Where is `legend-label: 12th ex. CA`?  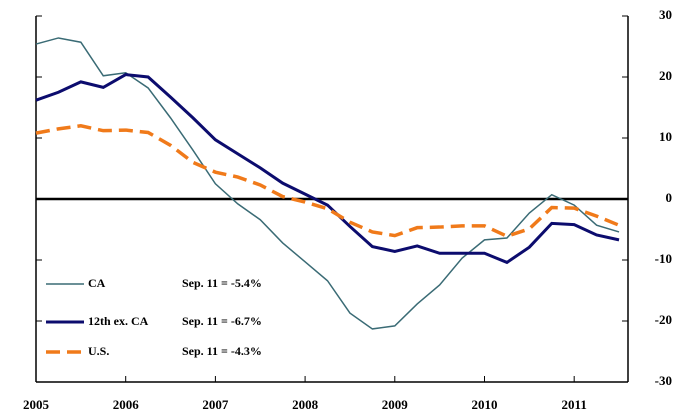
legend-label: 12th ex. CA is located at coordinates (118, 321).